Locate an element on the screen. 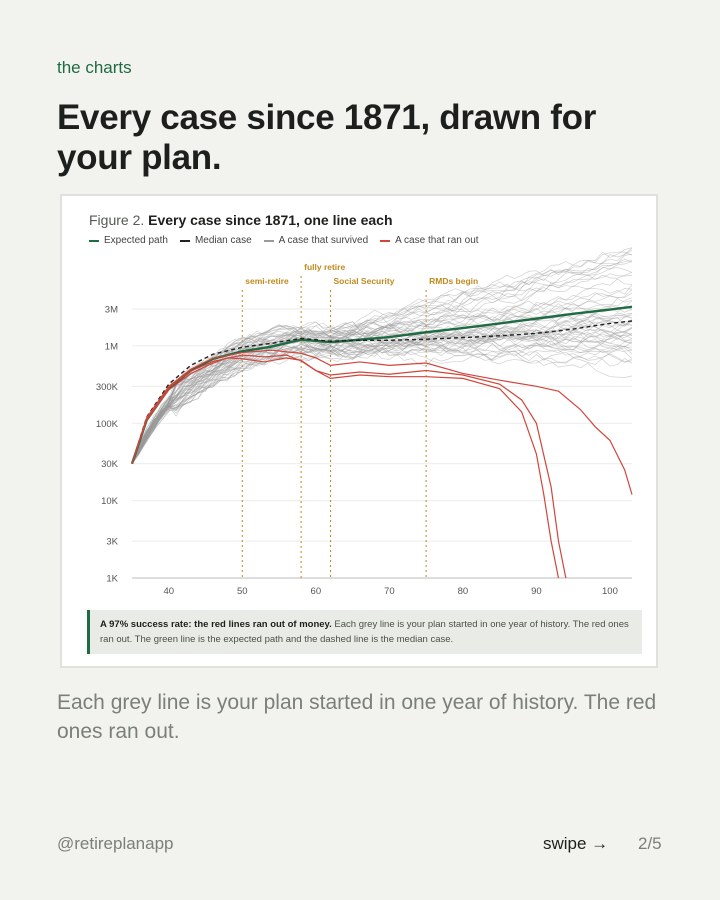 Image resolution: width=720 pixels, height=900 pixels. y-tick-label: 10K is located at coordinates (110, 501).